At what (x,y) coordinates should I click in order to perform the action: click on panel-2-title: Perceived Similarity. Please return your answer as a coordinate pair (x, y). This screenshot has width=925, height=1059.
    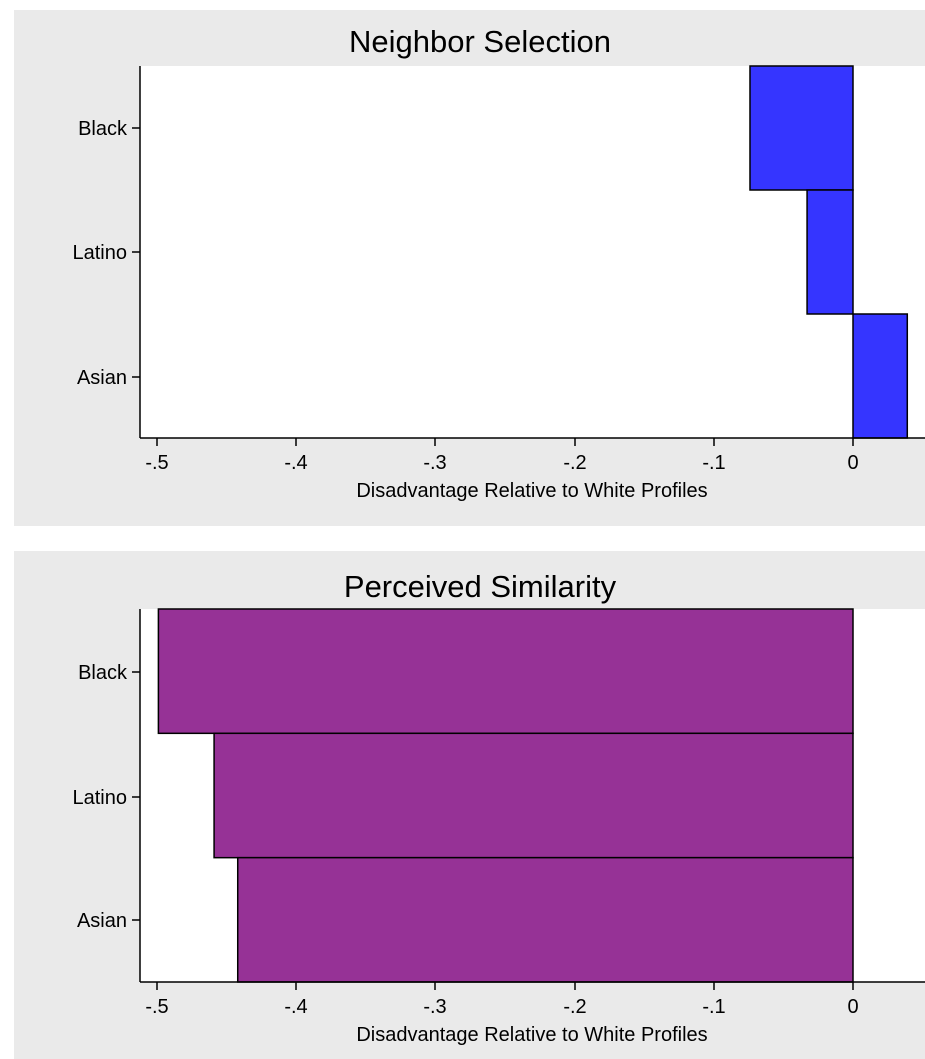
    Looking at the image, I should click on (480, 586).